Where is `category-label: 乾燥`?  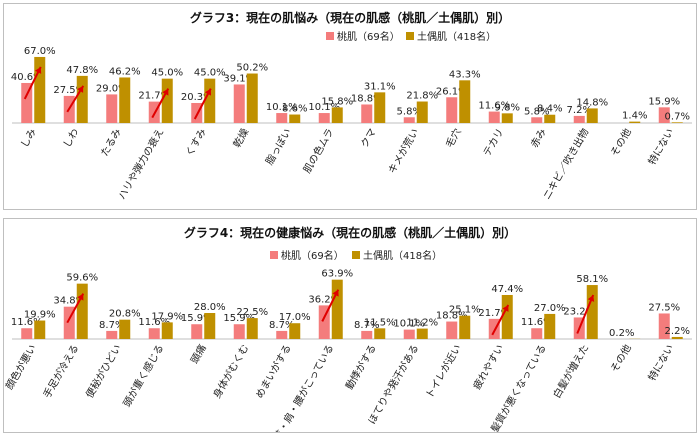
category-label: 乾燥 is located at coordinates (240, 138).